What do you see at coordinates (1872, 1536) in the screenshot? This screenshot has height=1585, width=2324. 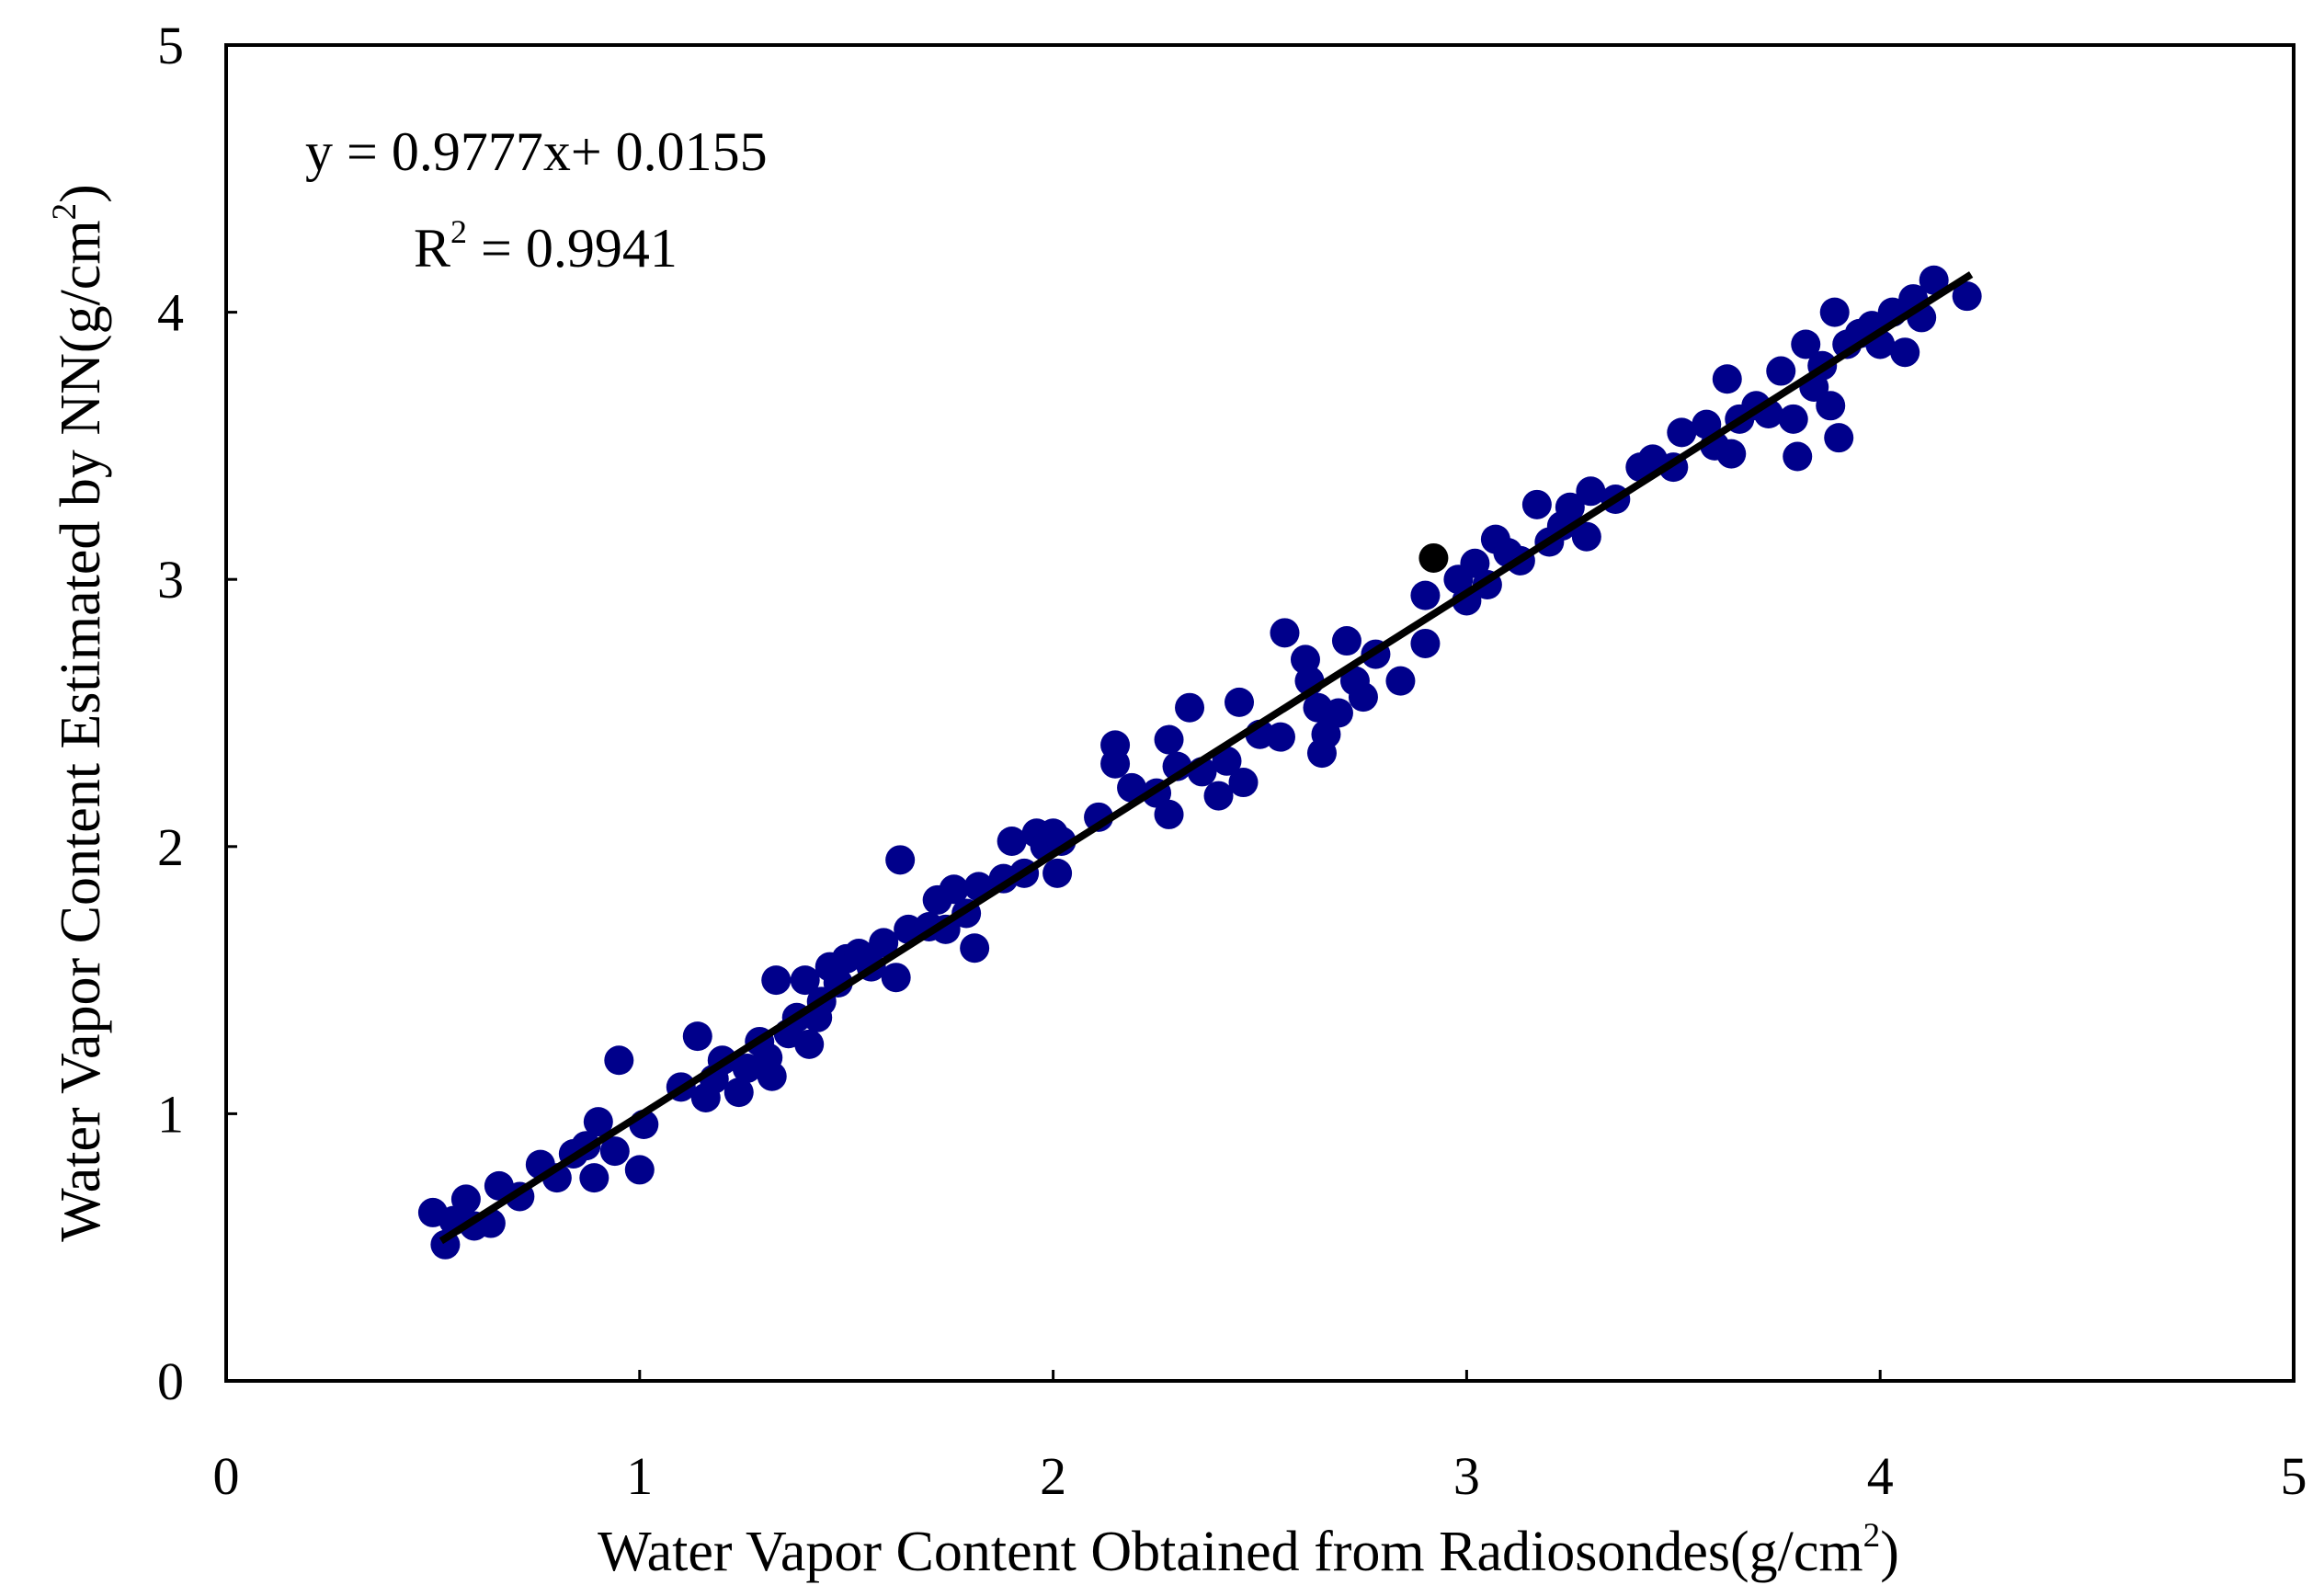 I see `x-axis-title-part: 2` at bounding box center [1872, 1536].